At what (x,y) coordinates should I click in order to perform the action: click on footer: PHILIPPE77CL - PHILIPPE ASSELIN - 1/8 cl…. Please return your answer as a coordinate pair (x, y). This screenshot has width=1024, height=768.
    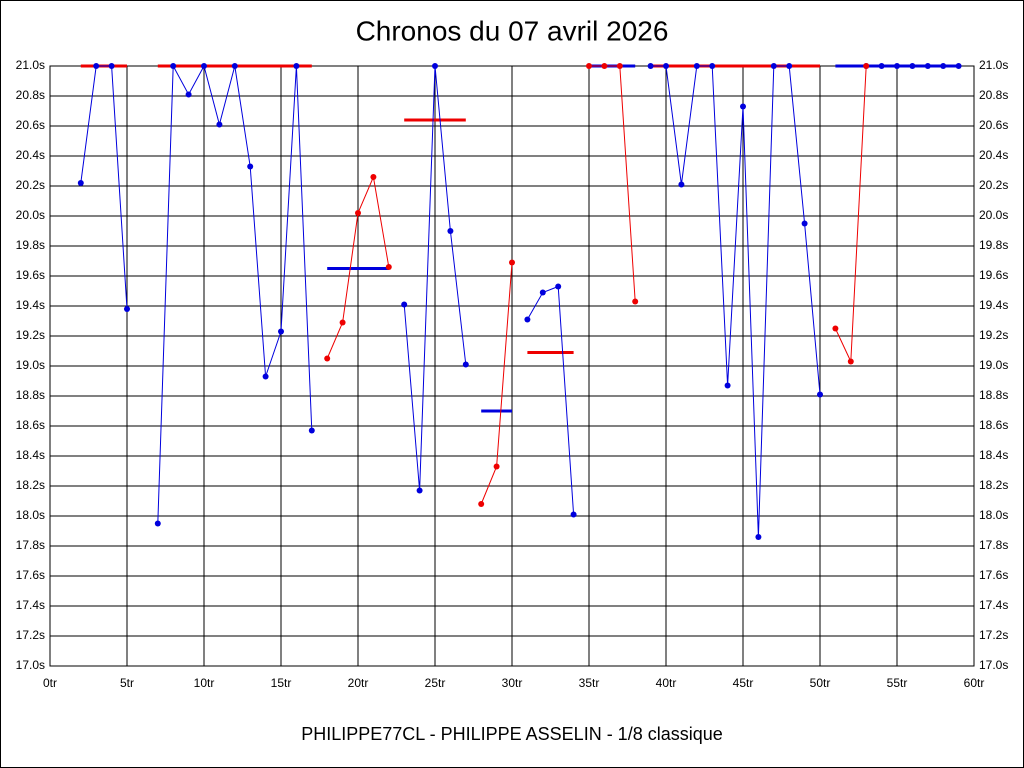
    Looking at the image, I should click on (512, 734).